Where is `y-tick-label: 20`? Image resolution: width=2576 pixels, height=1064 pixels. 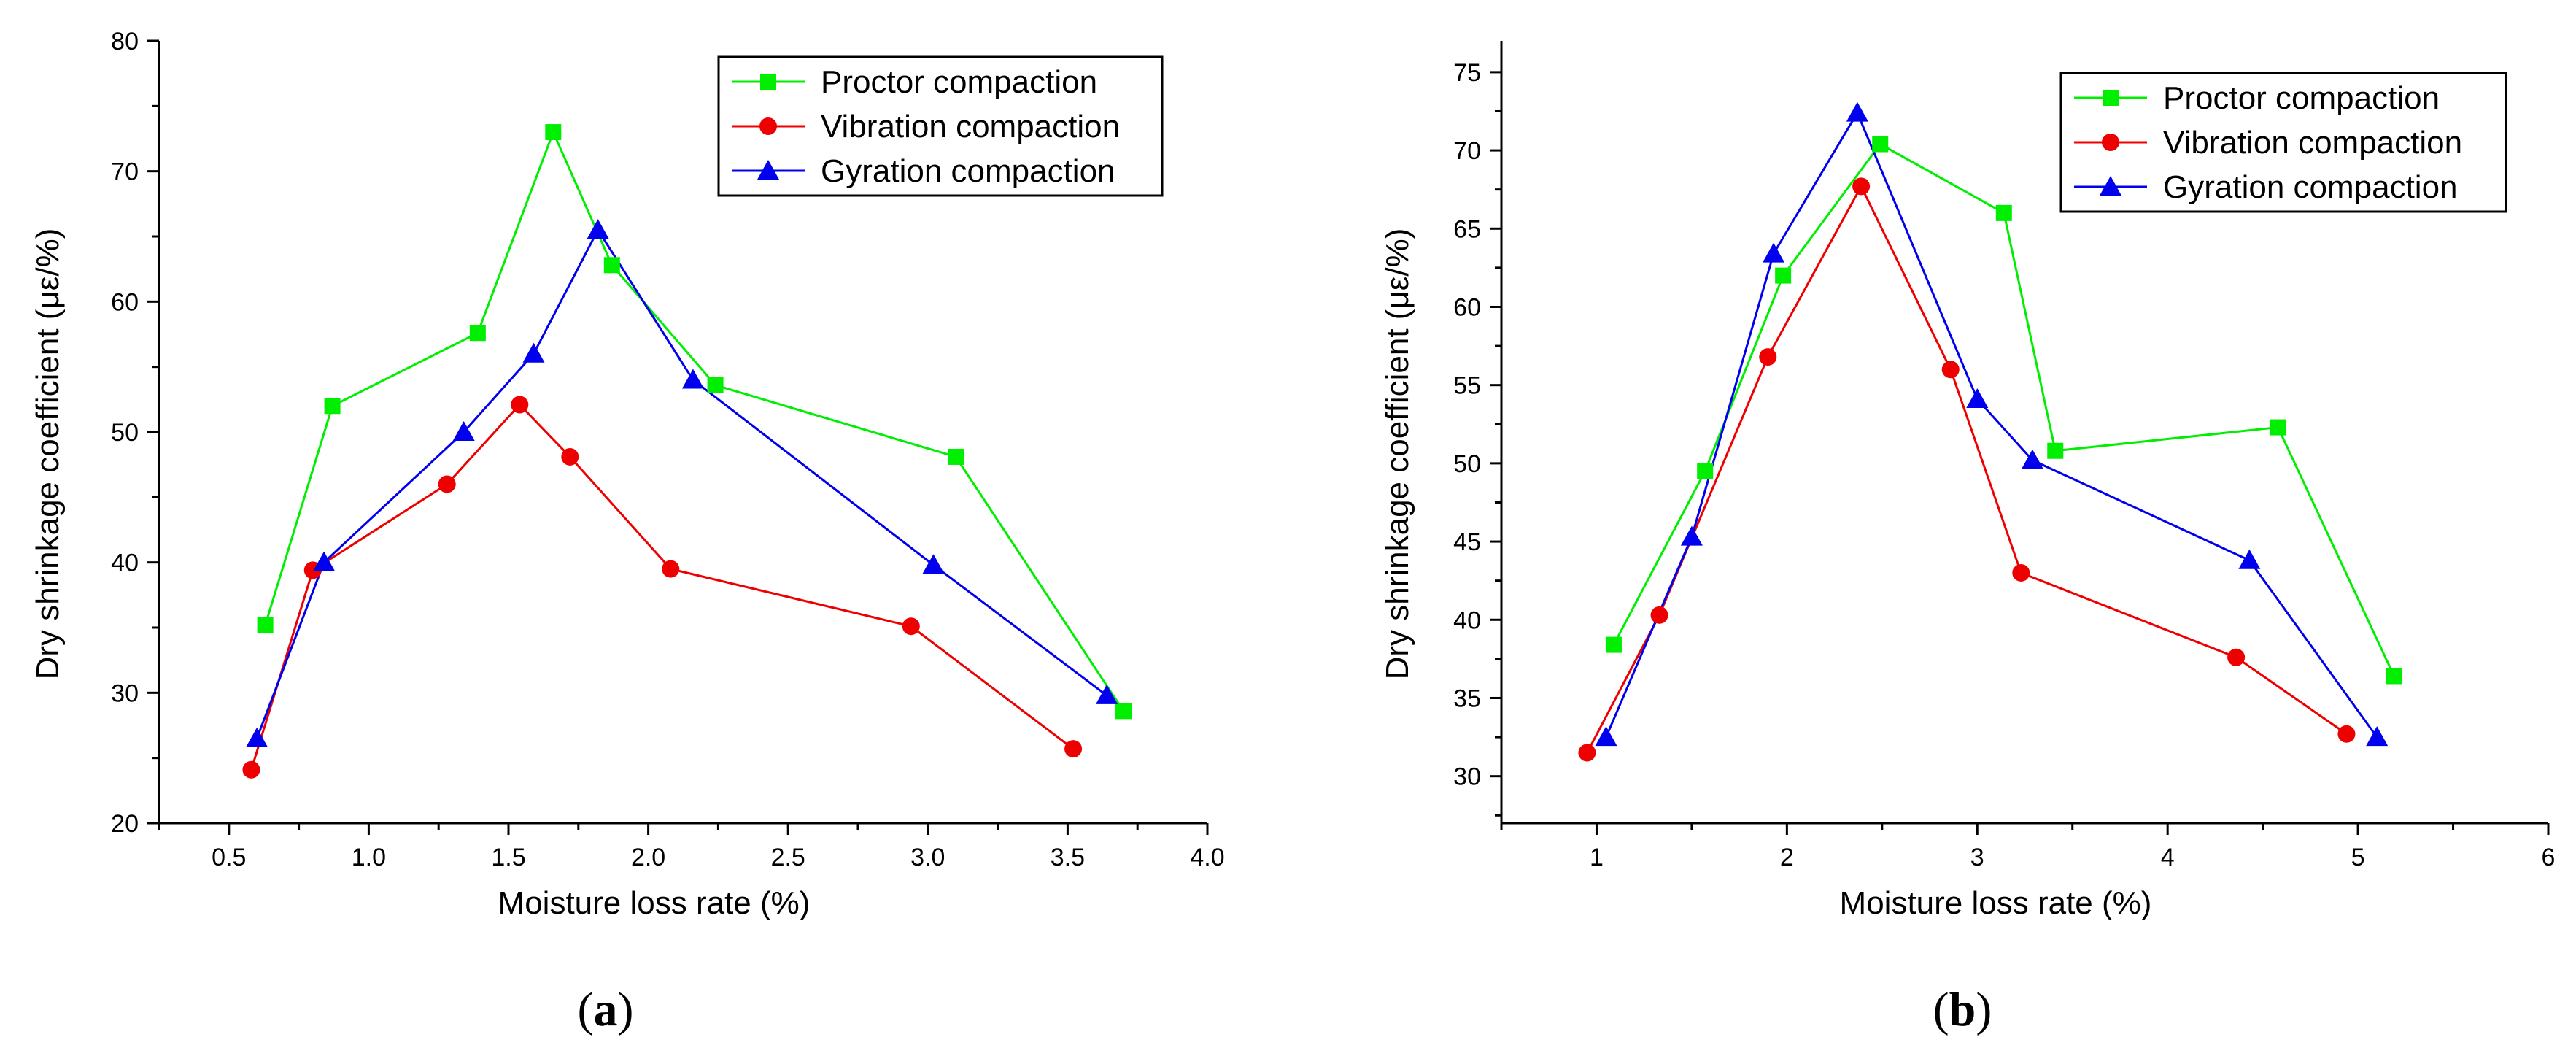 y-tick-label: 20 is located at coordinates (125, 824).